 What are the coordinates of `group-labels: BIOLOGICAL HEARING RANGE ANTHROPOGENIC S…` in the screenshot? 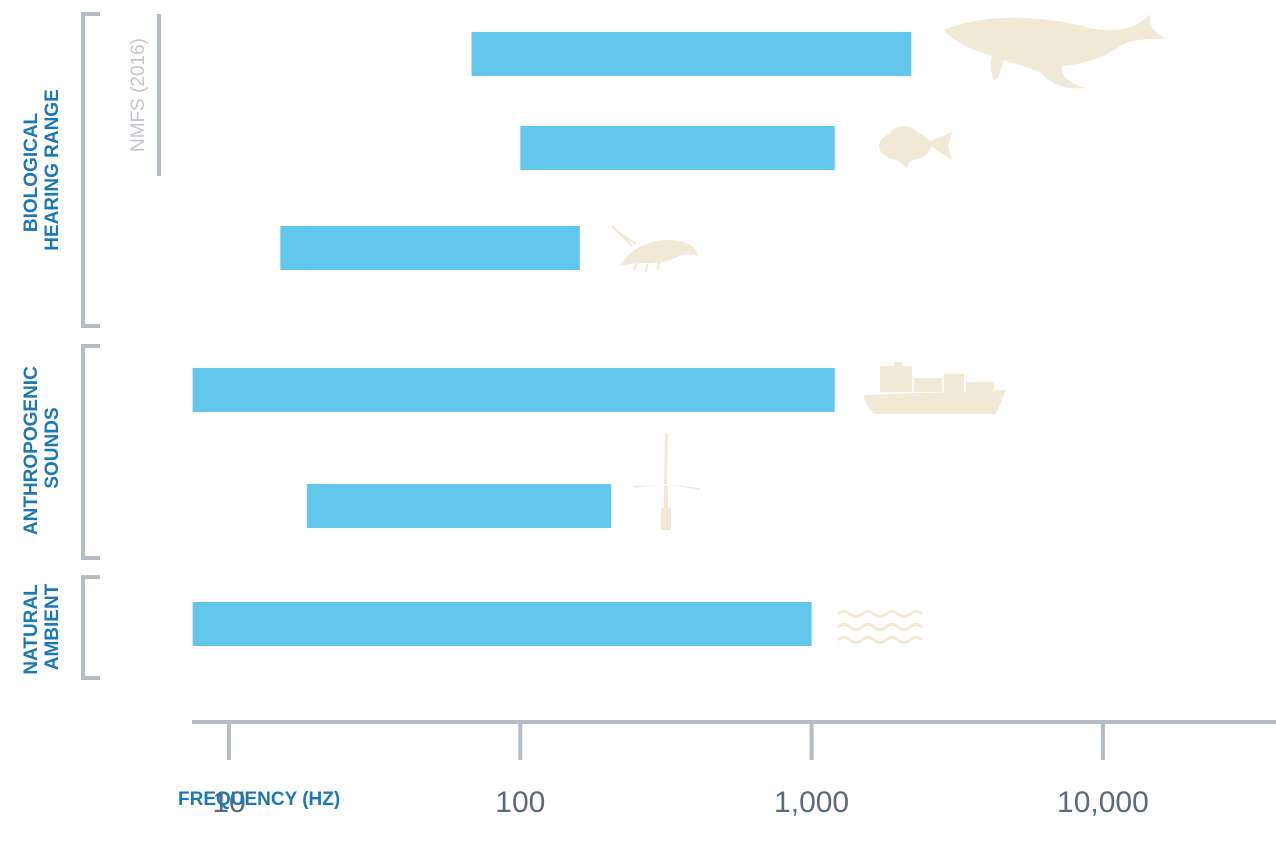 It's located at (42, 381).